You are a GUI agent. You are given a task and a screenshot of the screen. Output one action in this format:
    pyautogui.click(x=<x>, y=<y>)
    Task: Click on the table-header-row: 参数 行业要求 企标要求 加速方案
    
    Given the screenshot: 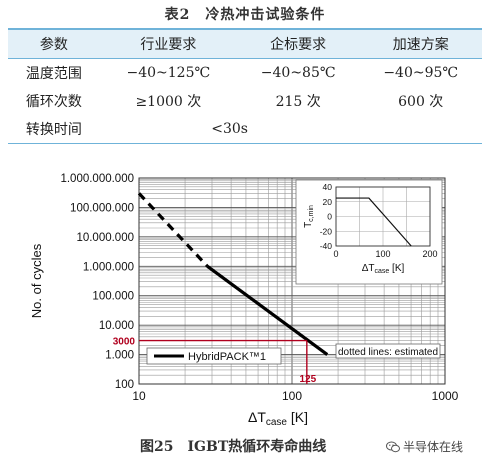 What is the action you would take?
    pyautogui.click(x=245, y=43)
    